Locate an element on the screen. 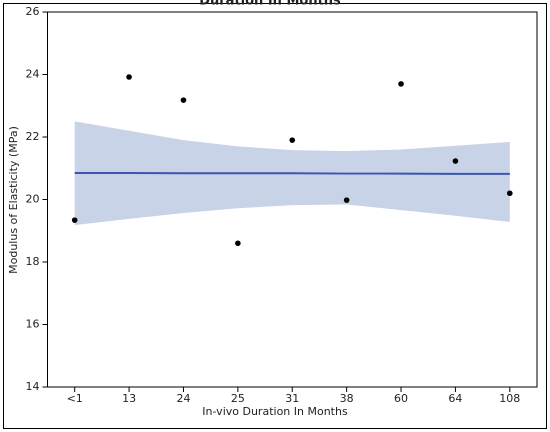 The image size is (550, 432). y-tick-label: 14 is located at coordinates (33, 386).